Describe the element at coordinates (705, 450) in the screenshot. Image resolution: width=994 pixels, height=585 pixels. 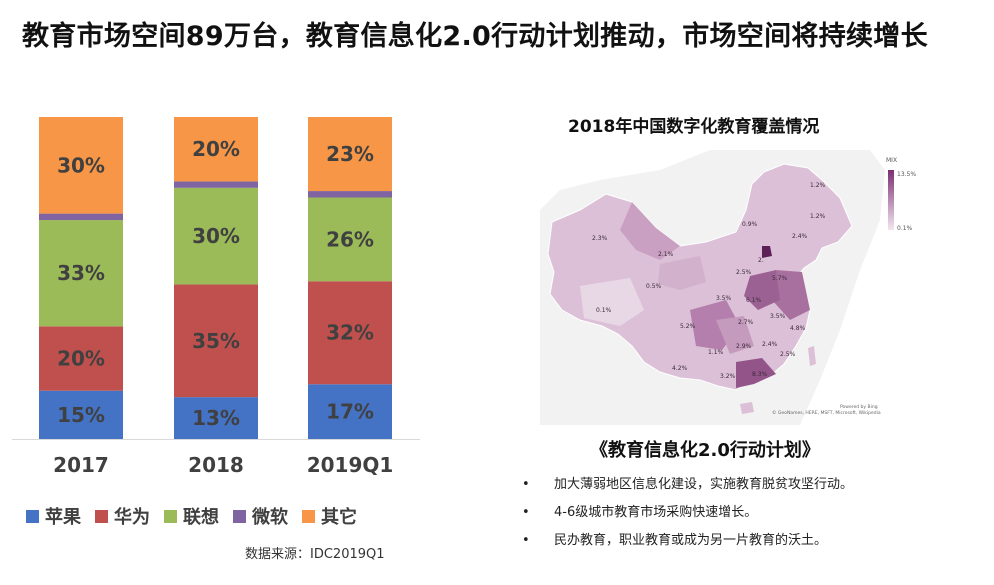
I see `plan-title: 《教育信息化2.0行动计划》` at that location.